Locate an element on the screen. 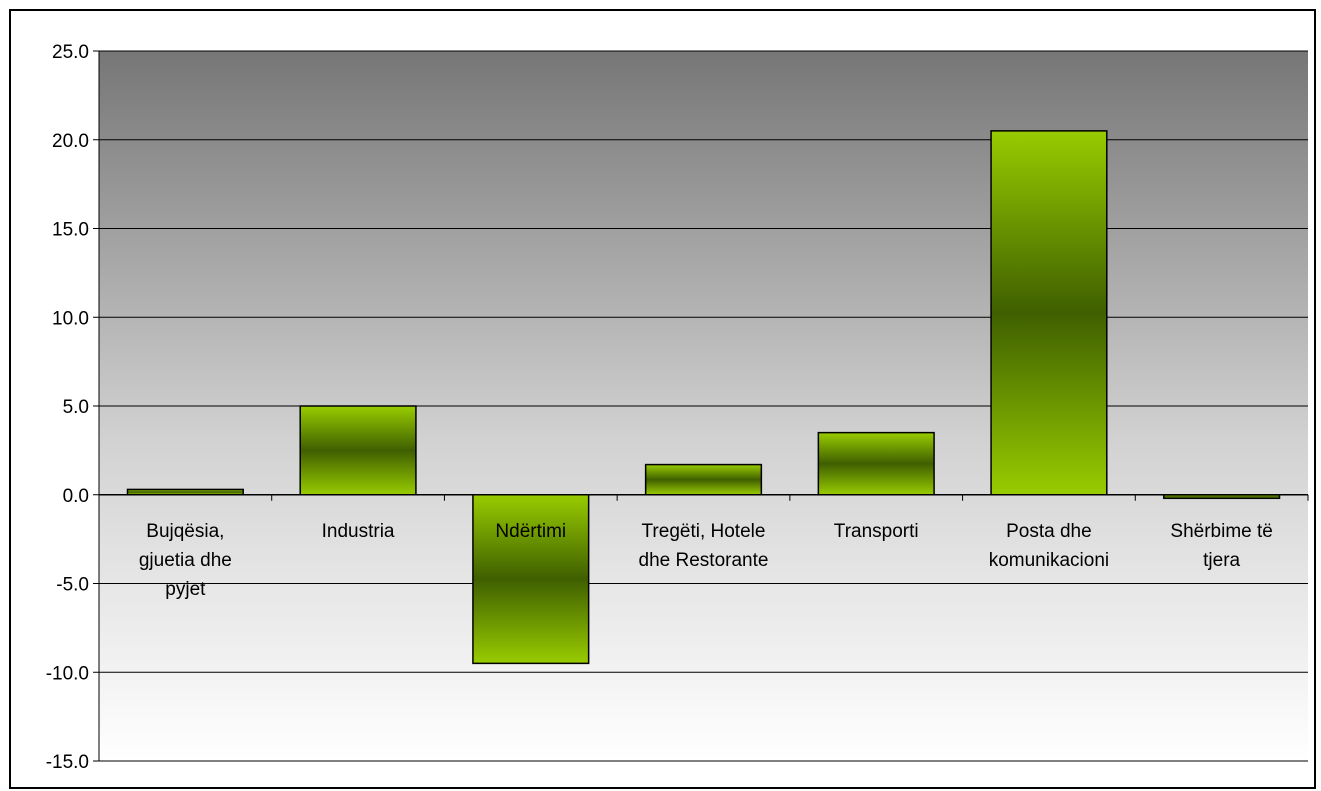  y-tick-labels: 25.0 20.0 15.0 10.0 5.0 0.0 -5.0 -10.0 -15.0 is located at coordinates (67, 407).